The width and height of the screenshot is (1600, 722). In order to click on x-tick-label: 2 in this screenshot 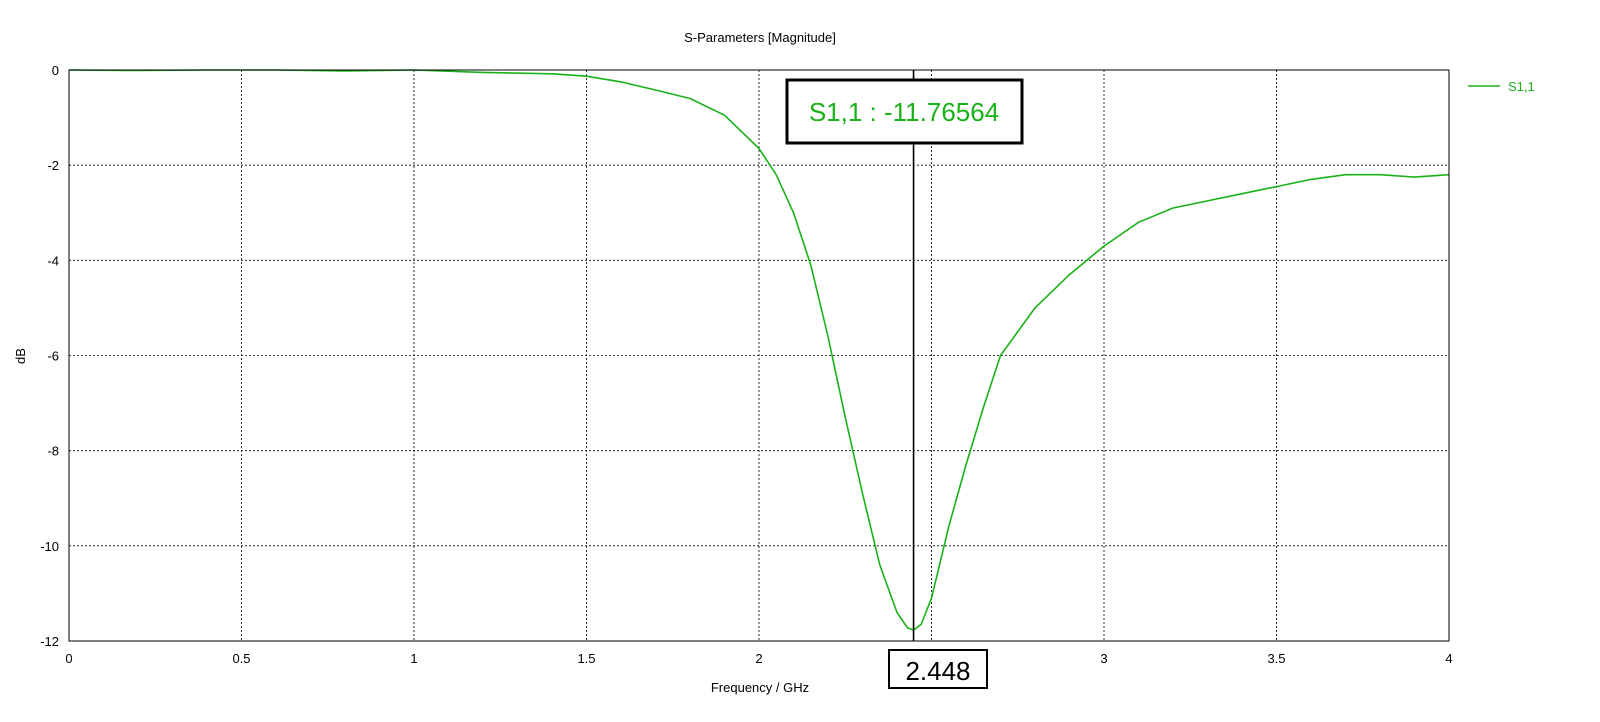, I will do `click(758, 658)`.